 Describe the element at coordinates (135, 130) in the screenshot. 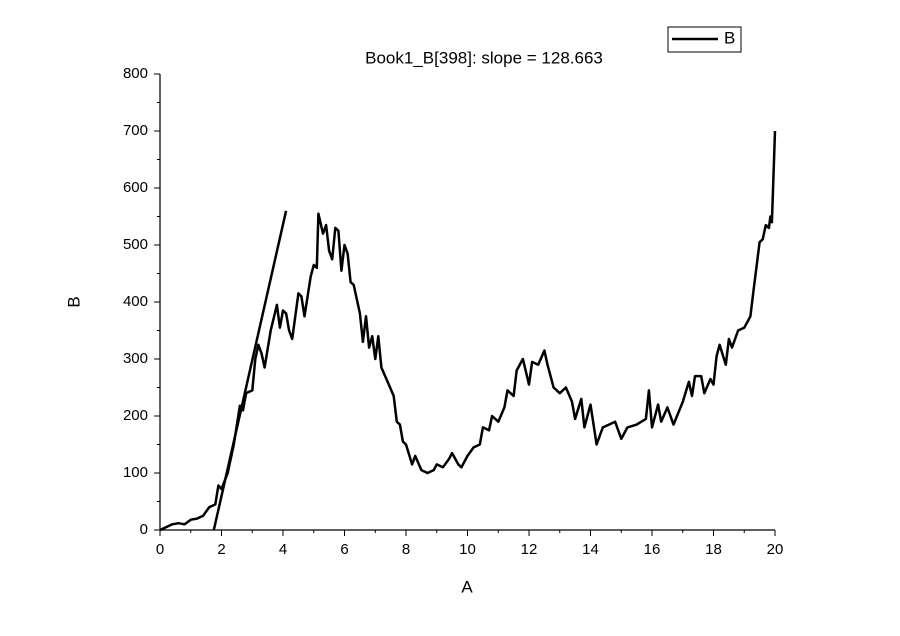

I see `y-tick-label: 700` at that location.